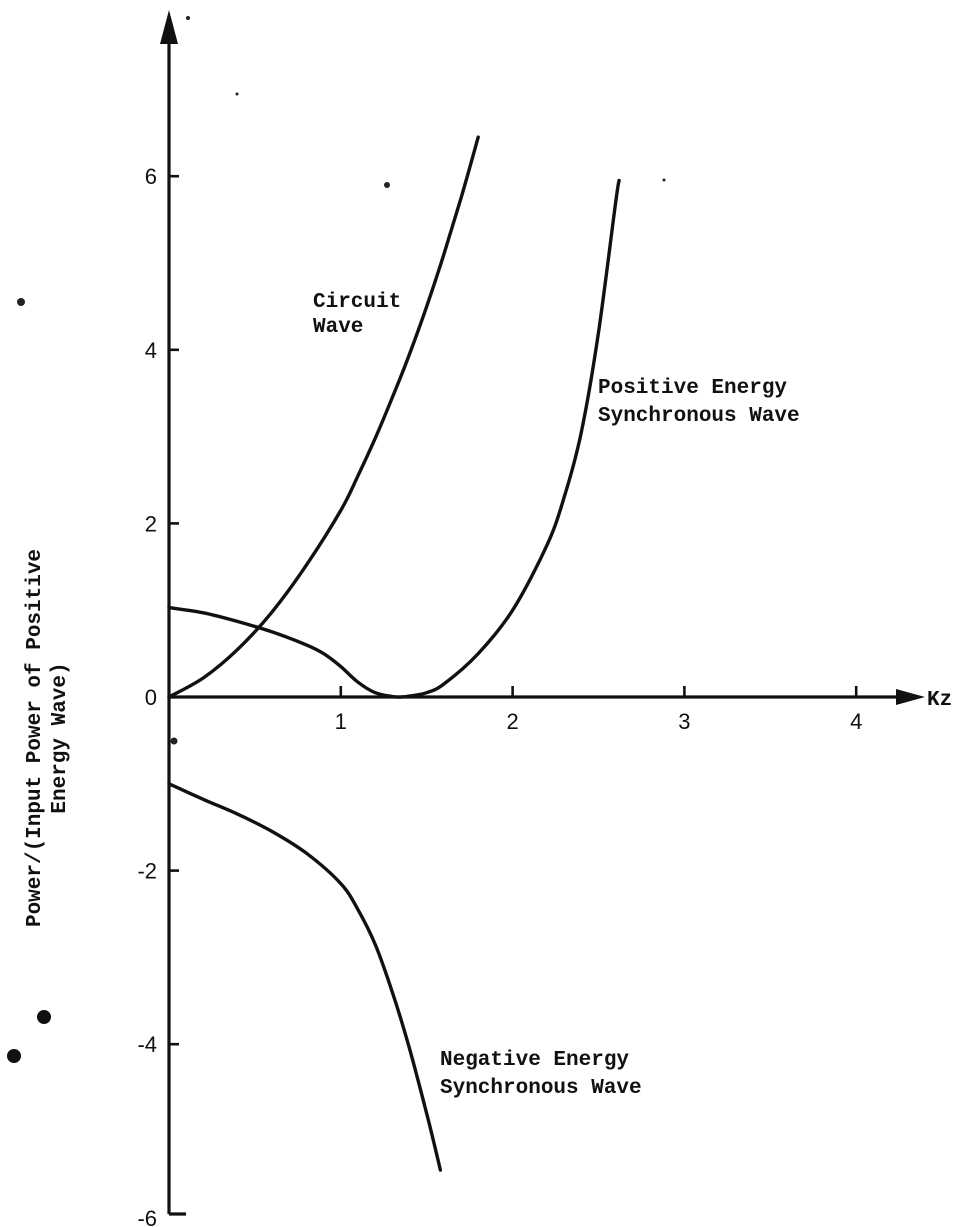  Describe the element at coordinates (35, 738) in the screenshot. I see `y-axis-title-line-1: Power/(Input Power of Positive` at that location.